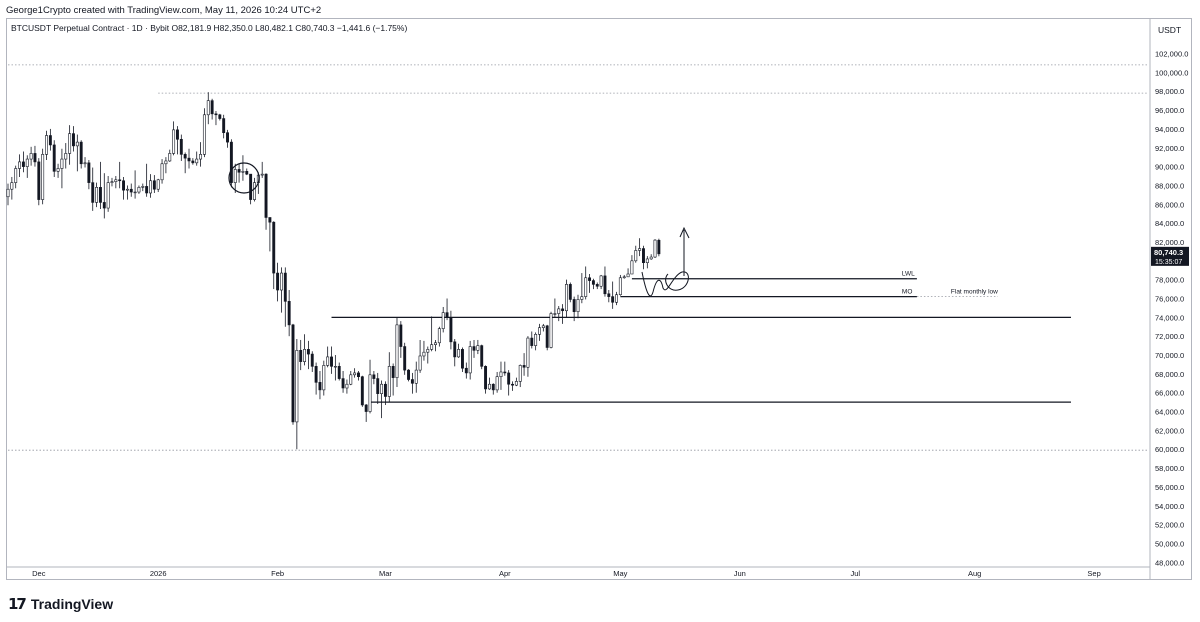  Describe the element at coordinates (974, 292) in the screenshot. I see `level-label: Flat monthly low` at that location.